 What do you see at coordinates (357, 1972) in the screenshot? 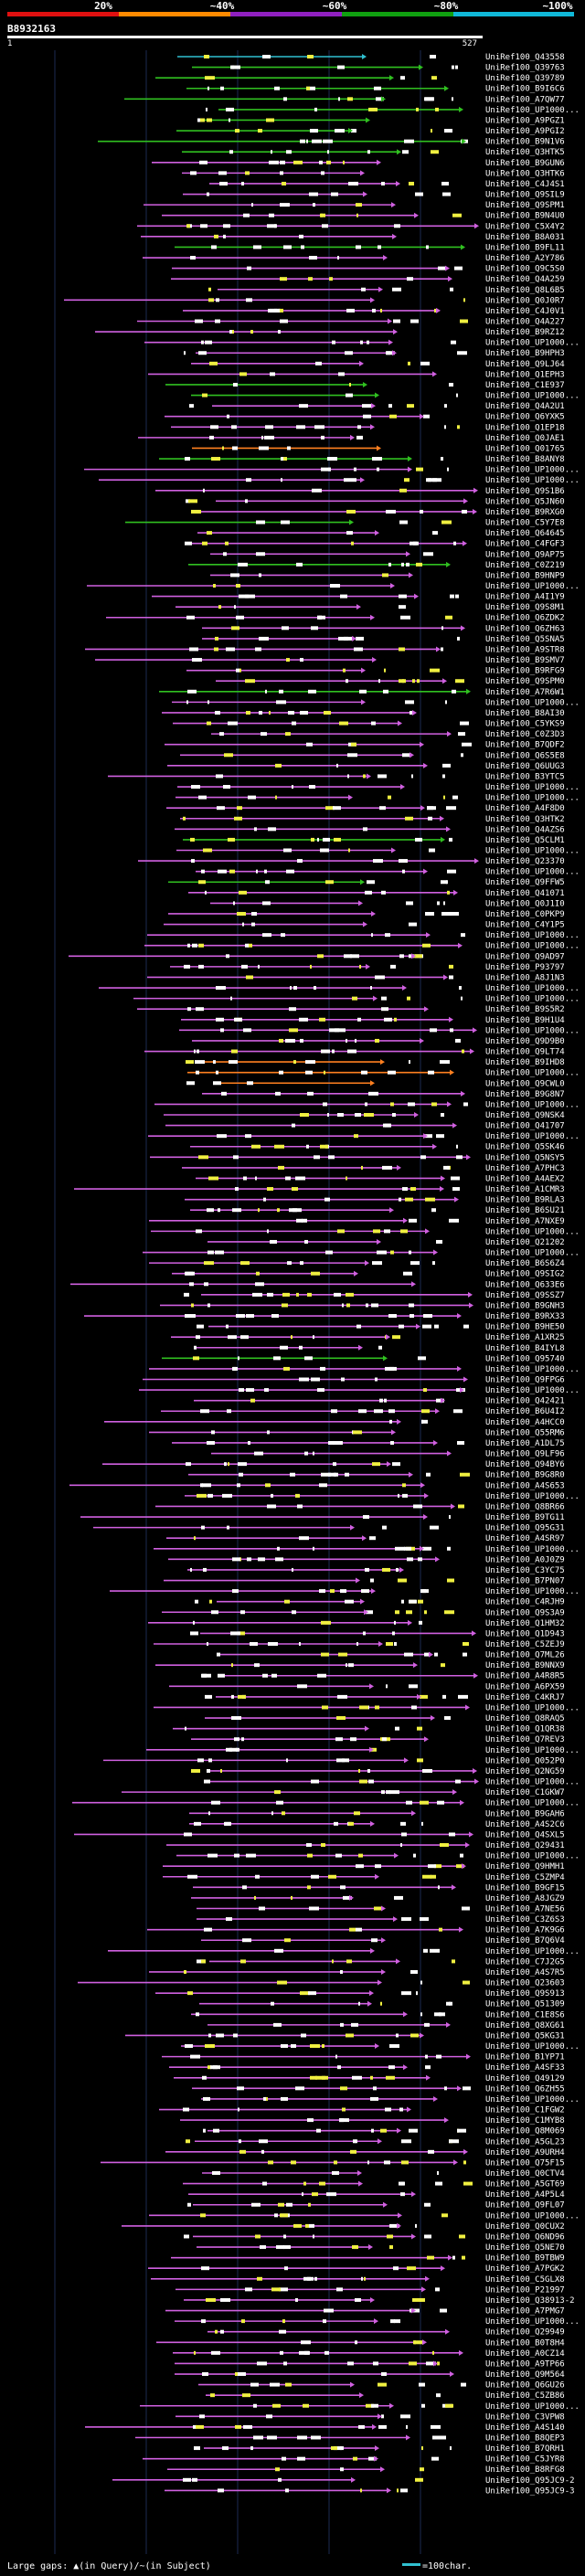
I see `hit-row: UniRef100_A4S7R5` at bounding box center [357, 1972].